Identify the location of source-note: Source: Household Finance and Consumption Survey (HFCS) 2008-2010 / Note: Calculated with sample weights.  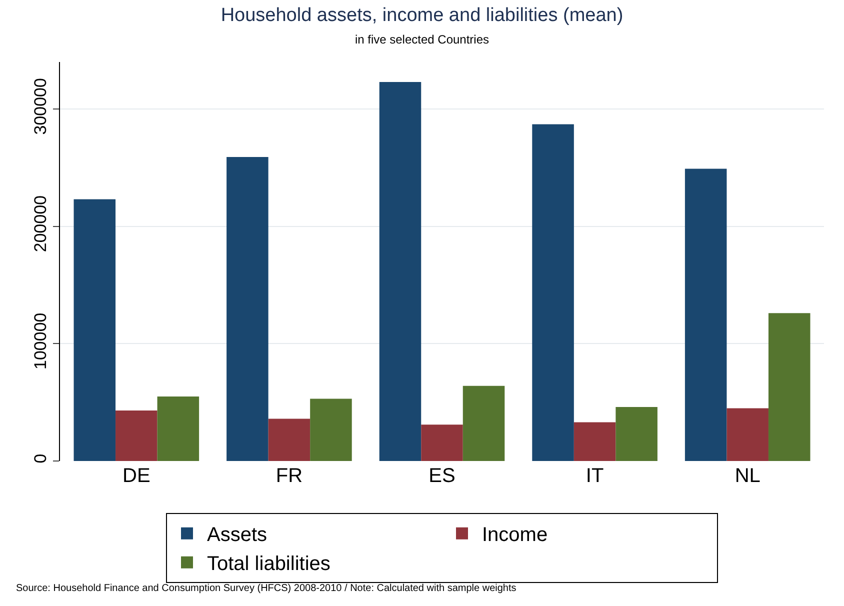
(266, 588).